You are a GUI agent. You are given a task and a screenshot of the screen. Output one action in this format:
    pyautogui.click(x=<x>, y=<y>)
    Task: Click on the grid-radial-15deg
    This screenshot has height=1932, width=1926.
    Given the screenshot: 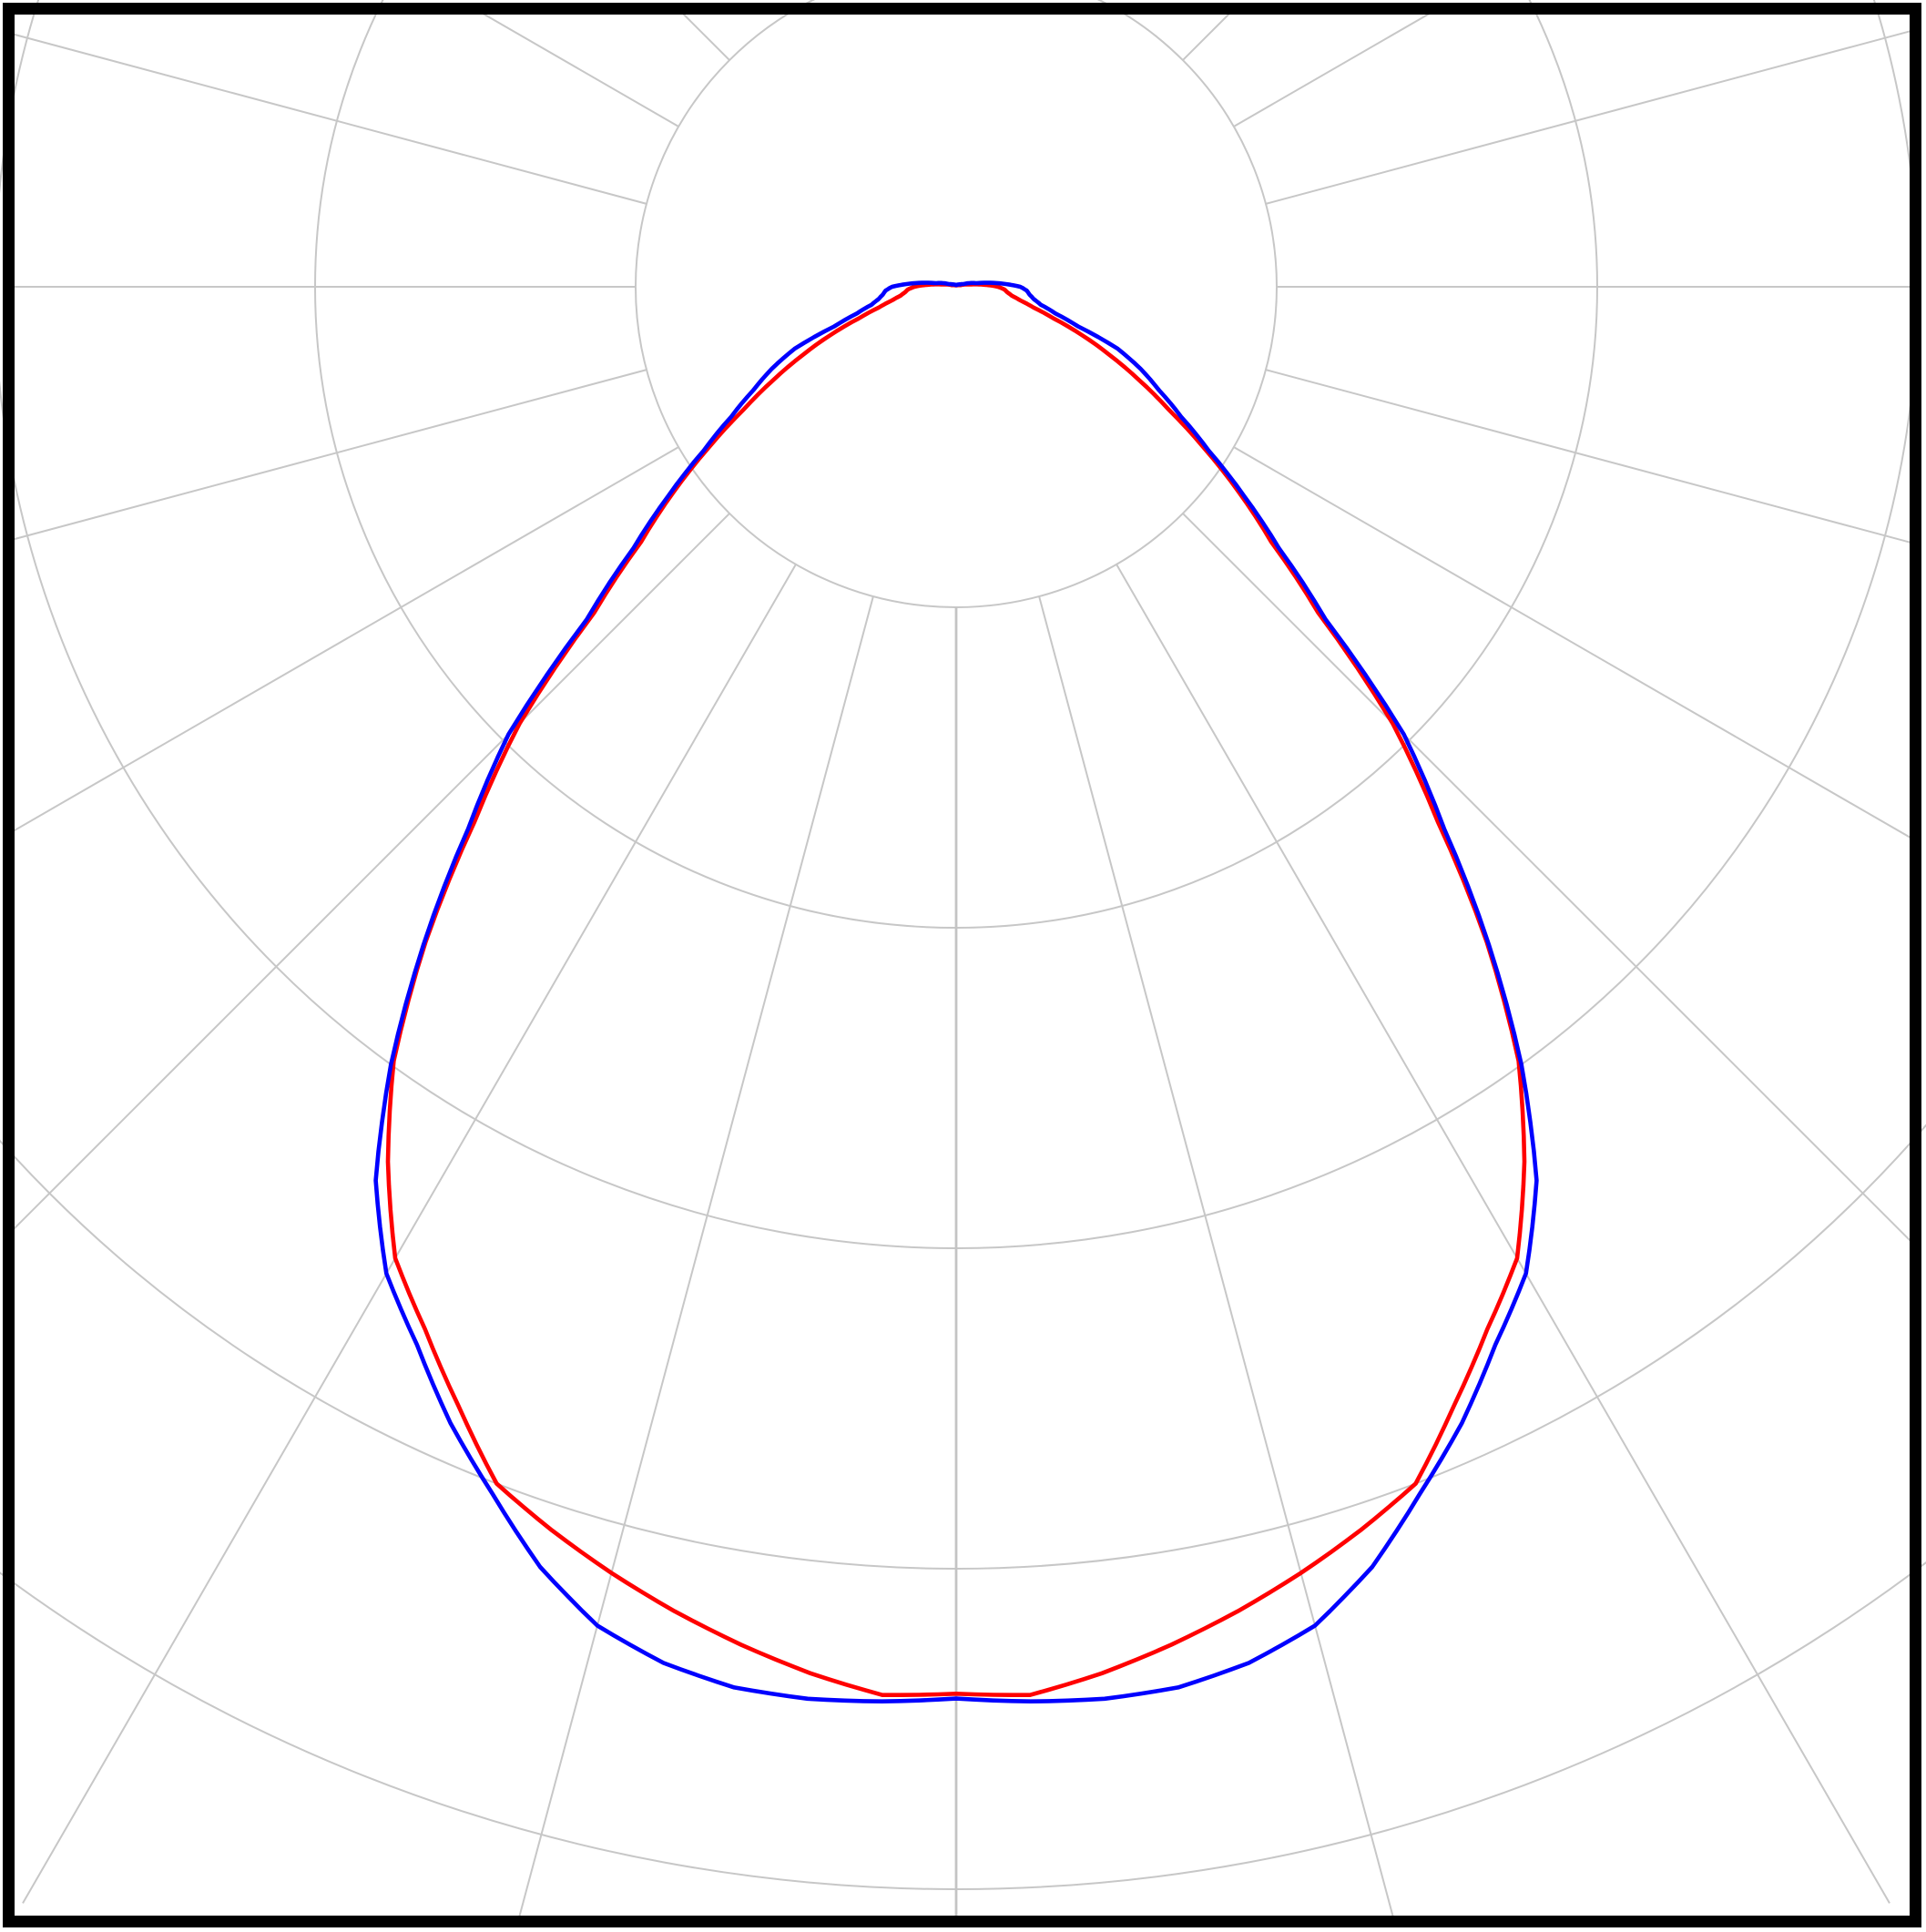 What is the action you would take?
    pyautogui.click(x=1216, y=1256)
    